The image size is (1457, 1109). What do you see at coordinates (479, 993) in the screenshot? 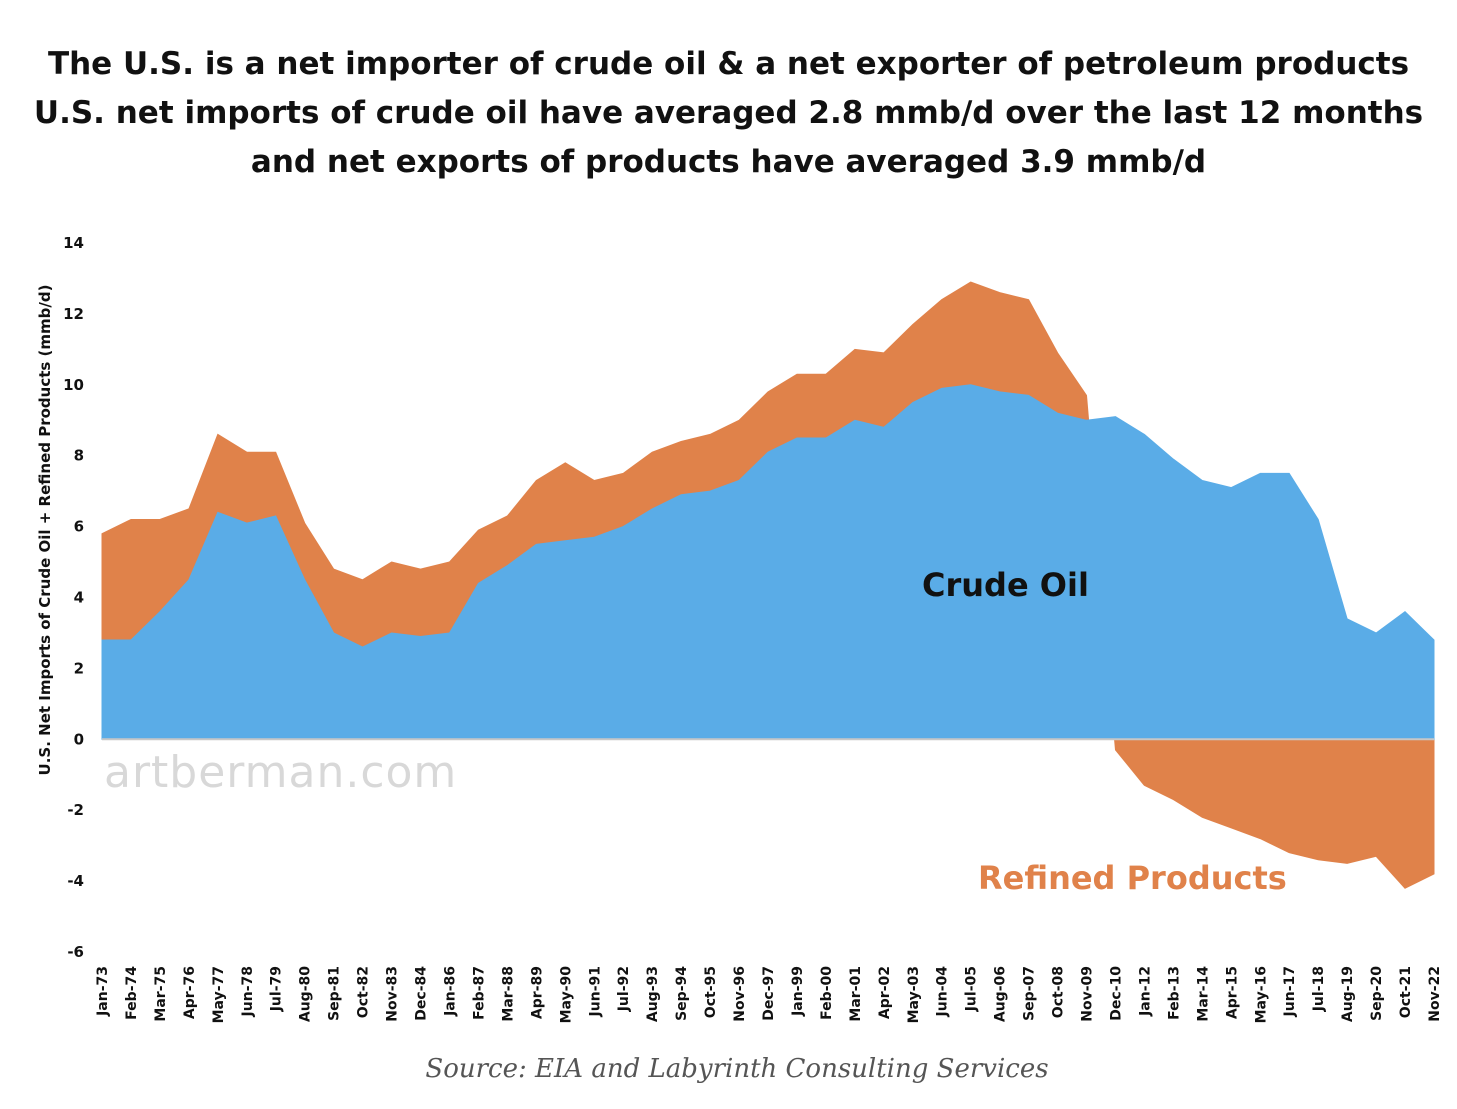
I see `x-tick-label: Feb-87` at bounding box center [479, 993].